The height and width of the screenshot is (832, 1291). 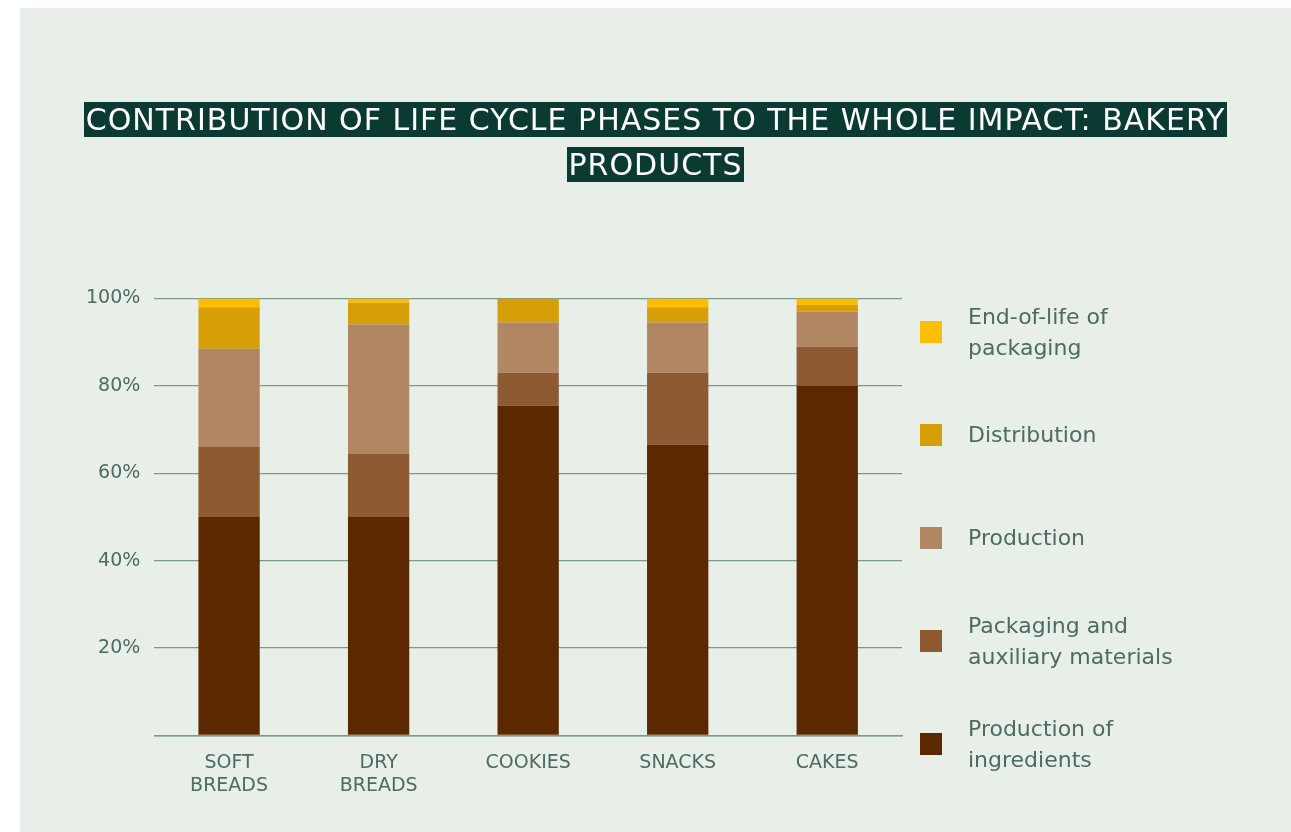 I want to click on x-tick-label: COOKIES, so click(x=528, y=760).